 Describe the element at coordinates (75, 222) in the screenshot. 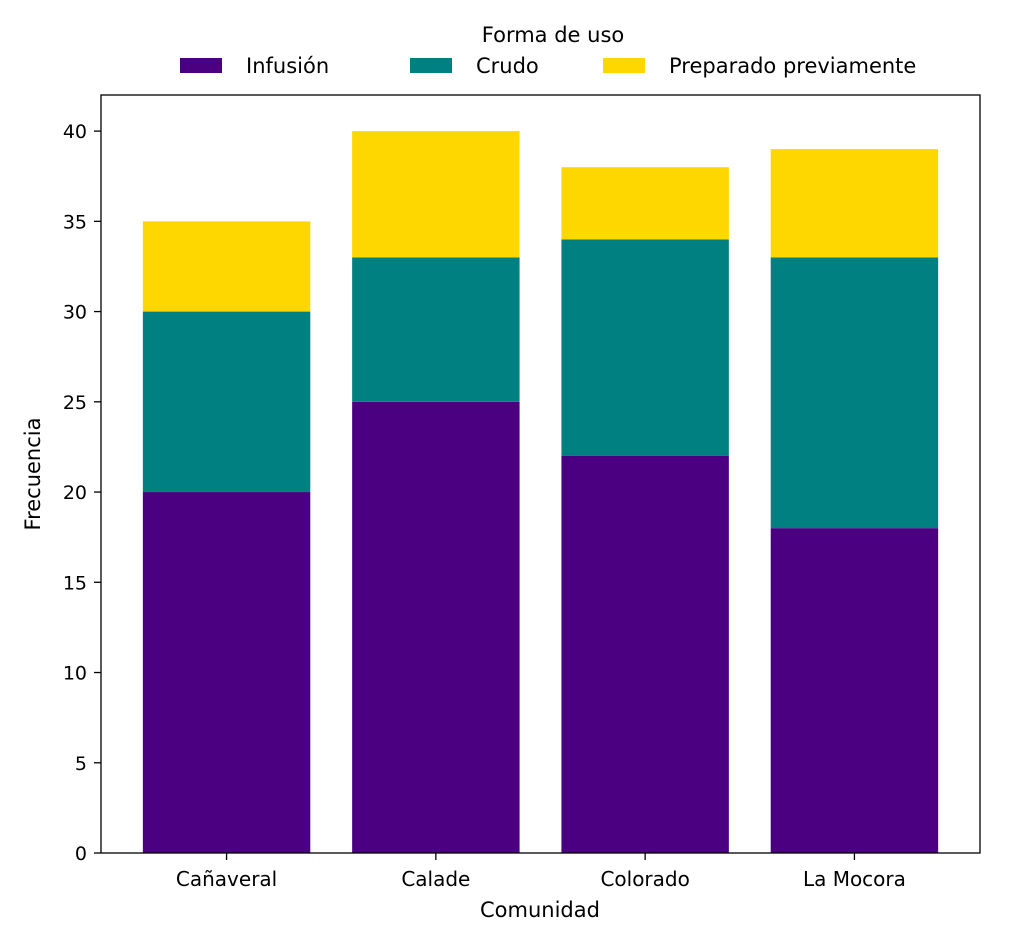

I see `y-tick-label: 35` at that location.